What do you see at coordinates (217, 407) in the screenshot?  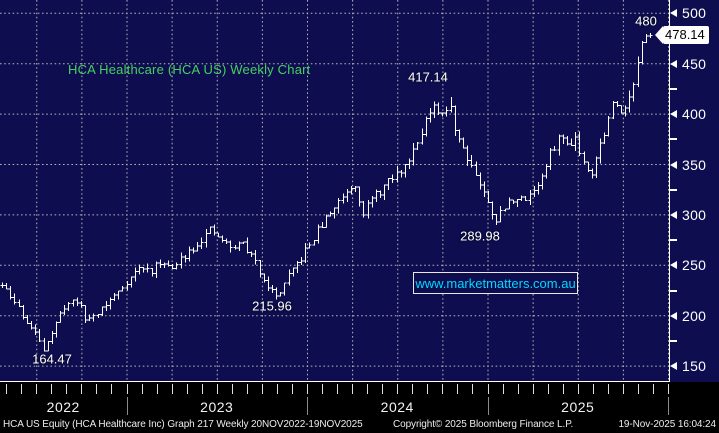 I see `x-year-label: 2023` at bounding box center [217, 407].